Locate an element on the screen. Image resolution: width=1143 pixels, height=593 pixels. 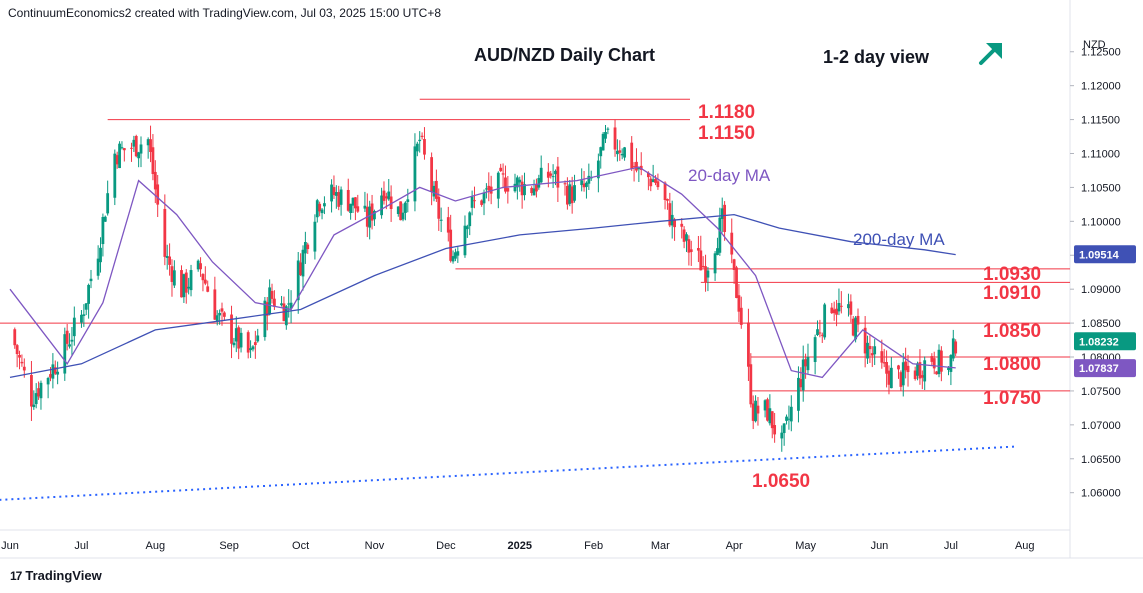
x-tick-label: Jun is located at coordinates (880, 546).